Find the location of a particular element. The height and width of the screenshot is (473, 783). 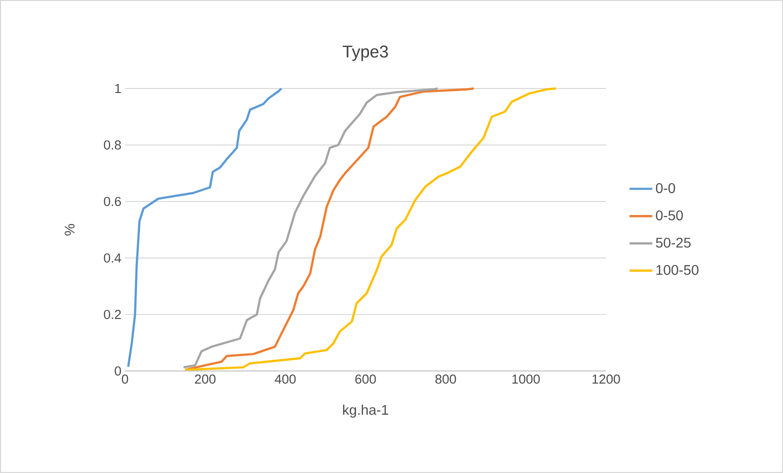

y-axis-title: % is located at coordinates (69, 230).